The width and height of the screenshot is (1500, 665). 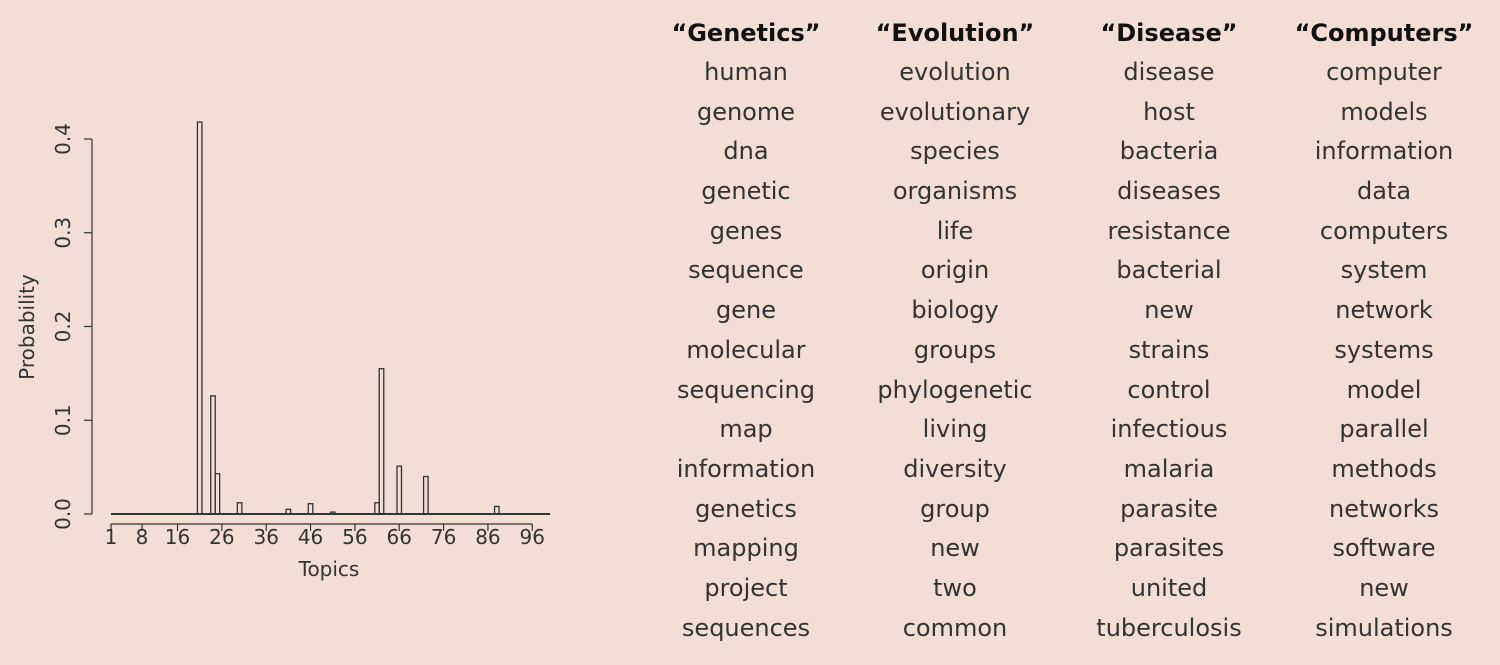 What do you see at coordinates (329, 569) in the screenshot?
I see `x-axis-label: Topics` at bounding box center [329, 569].